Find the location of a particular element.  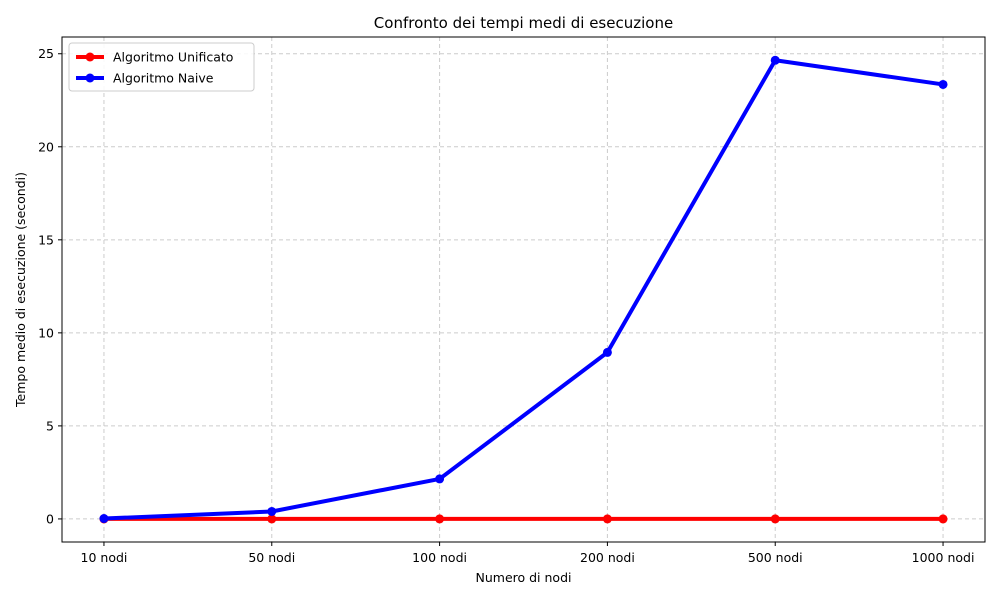

x-tick-label: 10 nodi is located at coordinates (104, 557).